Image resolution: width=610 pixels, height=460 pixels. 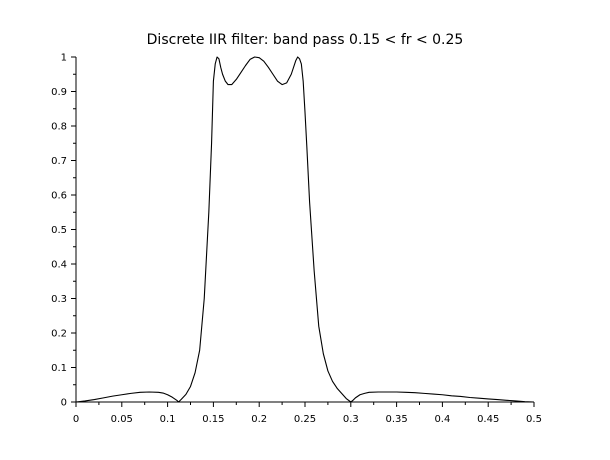 I want to click on x-tick-label: 0.3, so click(x=351, y=419).